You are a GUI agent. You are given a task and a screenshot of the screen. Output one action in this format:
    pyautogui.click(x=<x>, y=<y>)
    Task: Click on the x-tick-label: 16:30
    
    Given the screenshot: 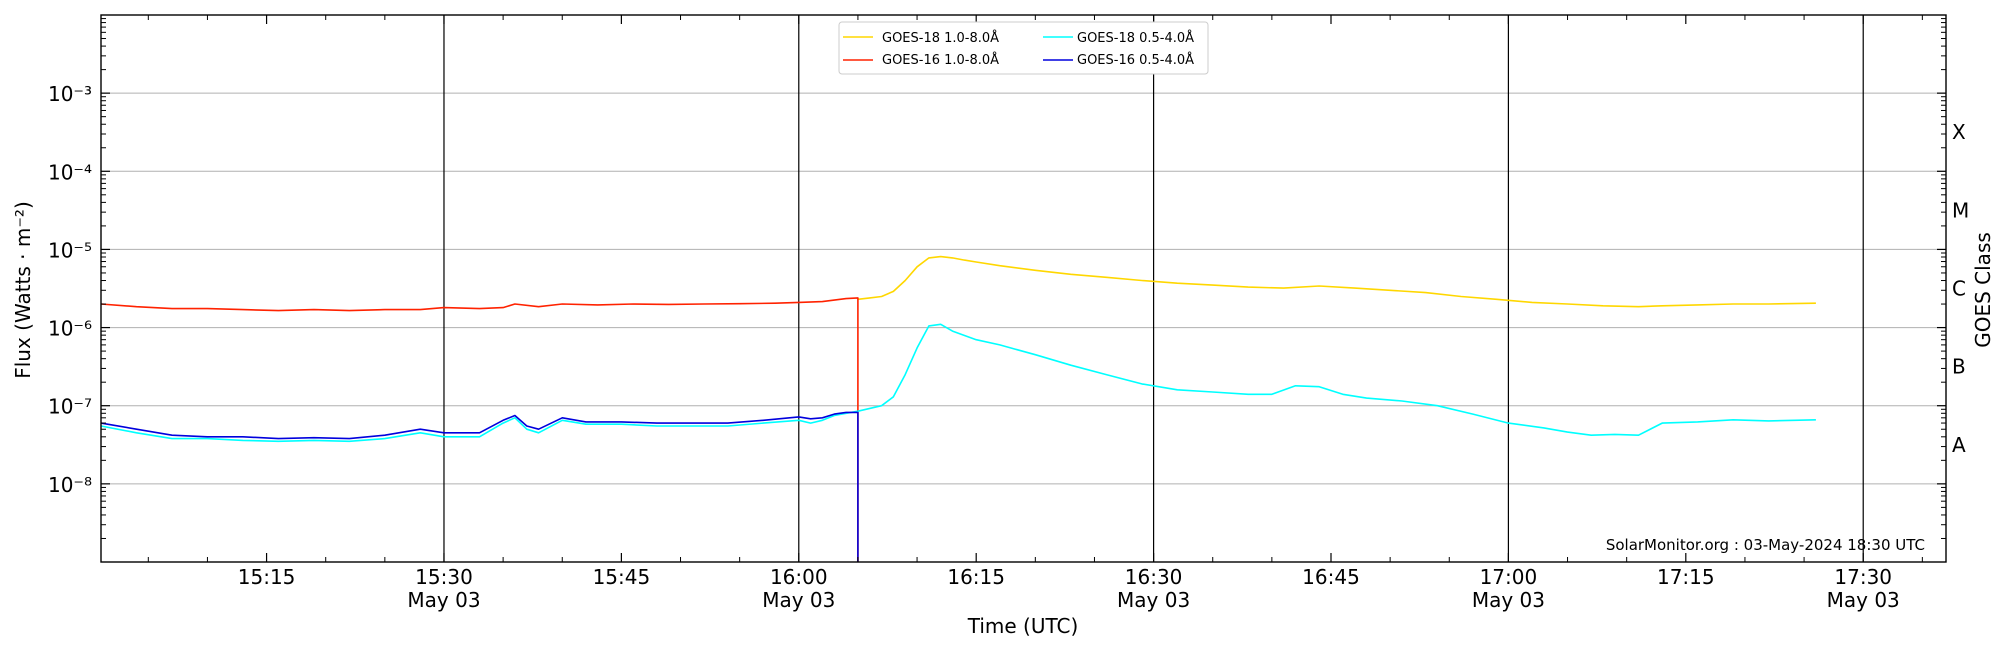 What is the action you would take?
    pyautogui.click(x=1154, y=577)
    